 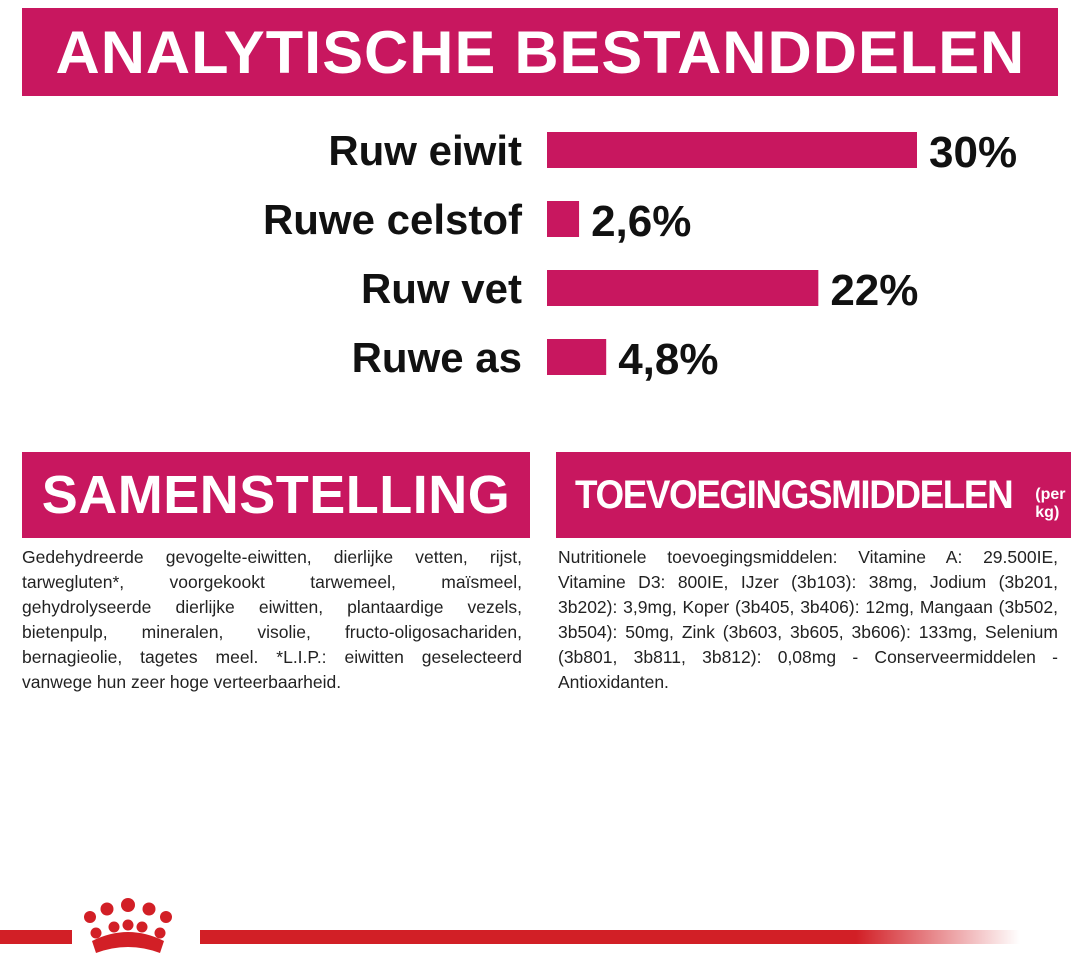 I want to click on additives-banner: TOEVOEGINGSMIDDELEN (per kg), so click(x=813, y=495).